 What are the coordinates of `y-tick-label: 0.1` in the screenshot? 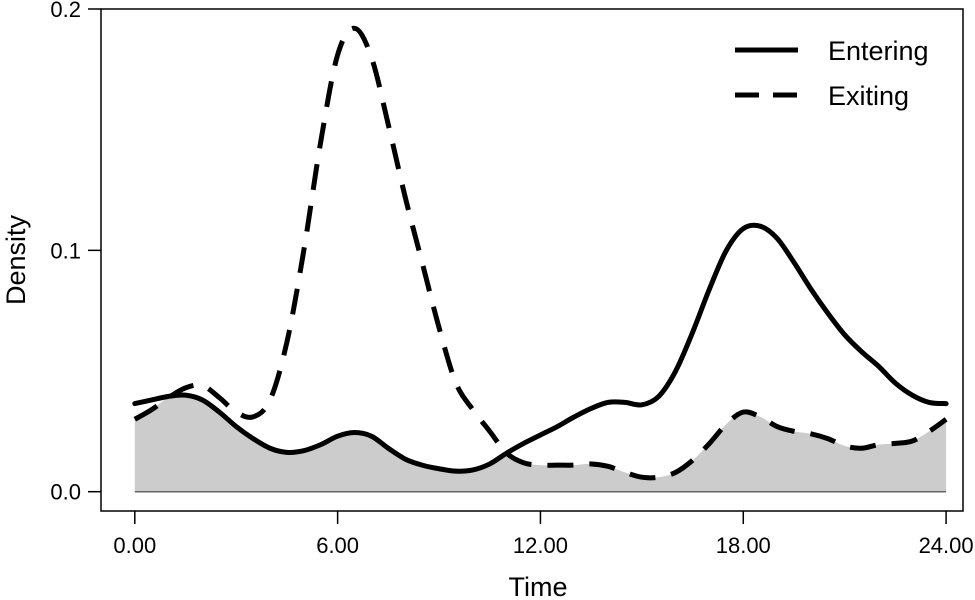 It's located at (65, 250).